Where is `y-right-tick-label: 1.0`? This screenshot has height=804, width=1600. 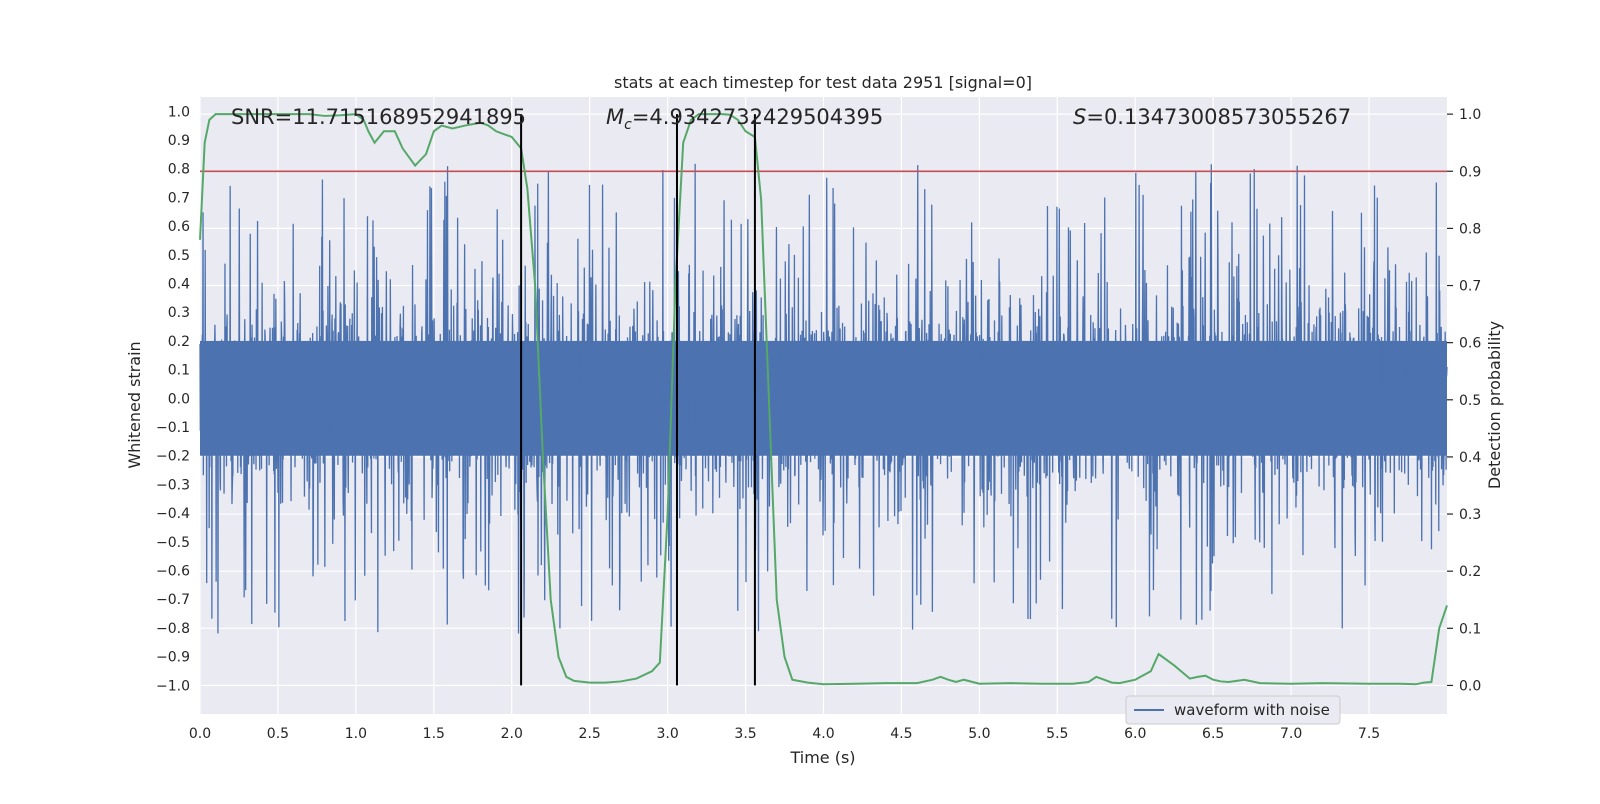
y-right-tick-label: 1.0 is located at coordinates (1470, 115).